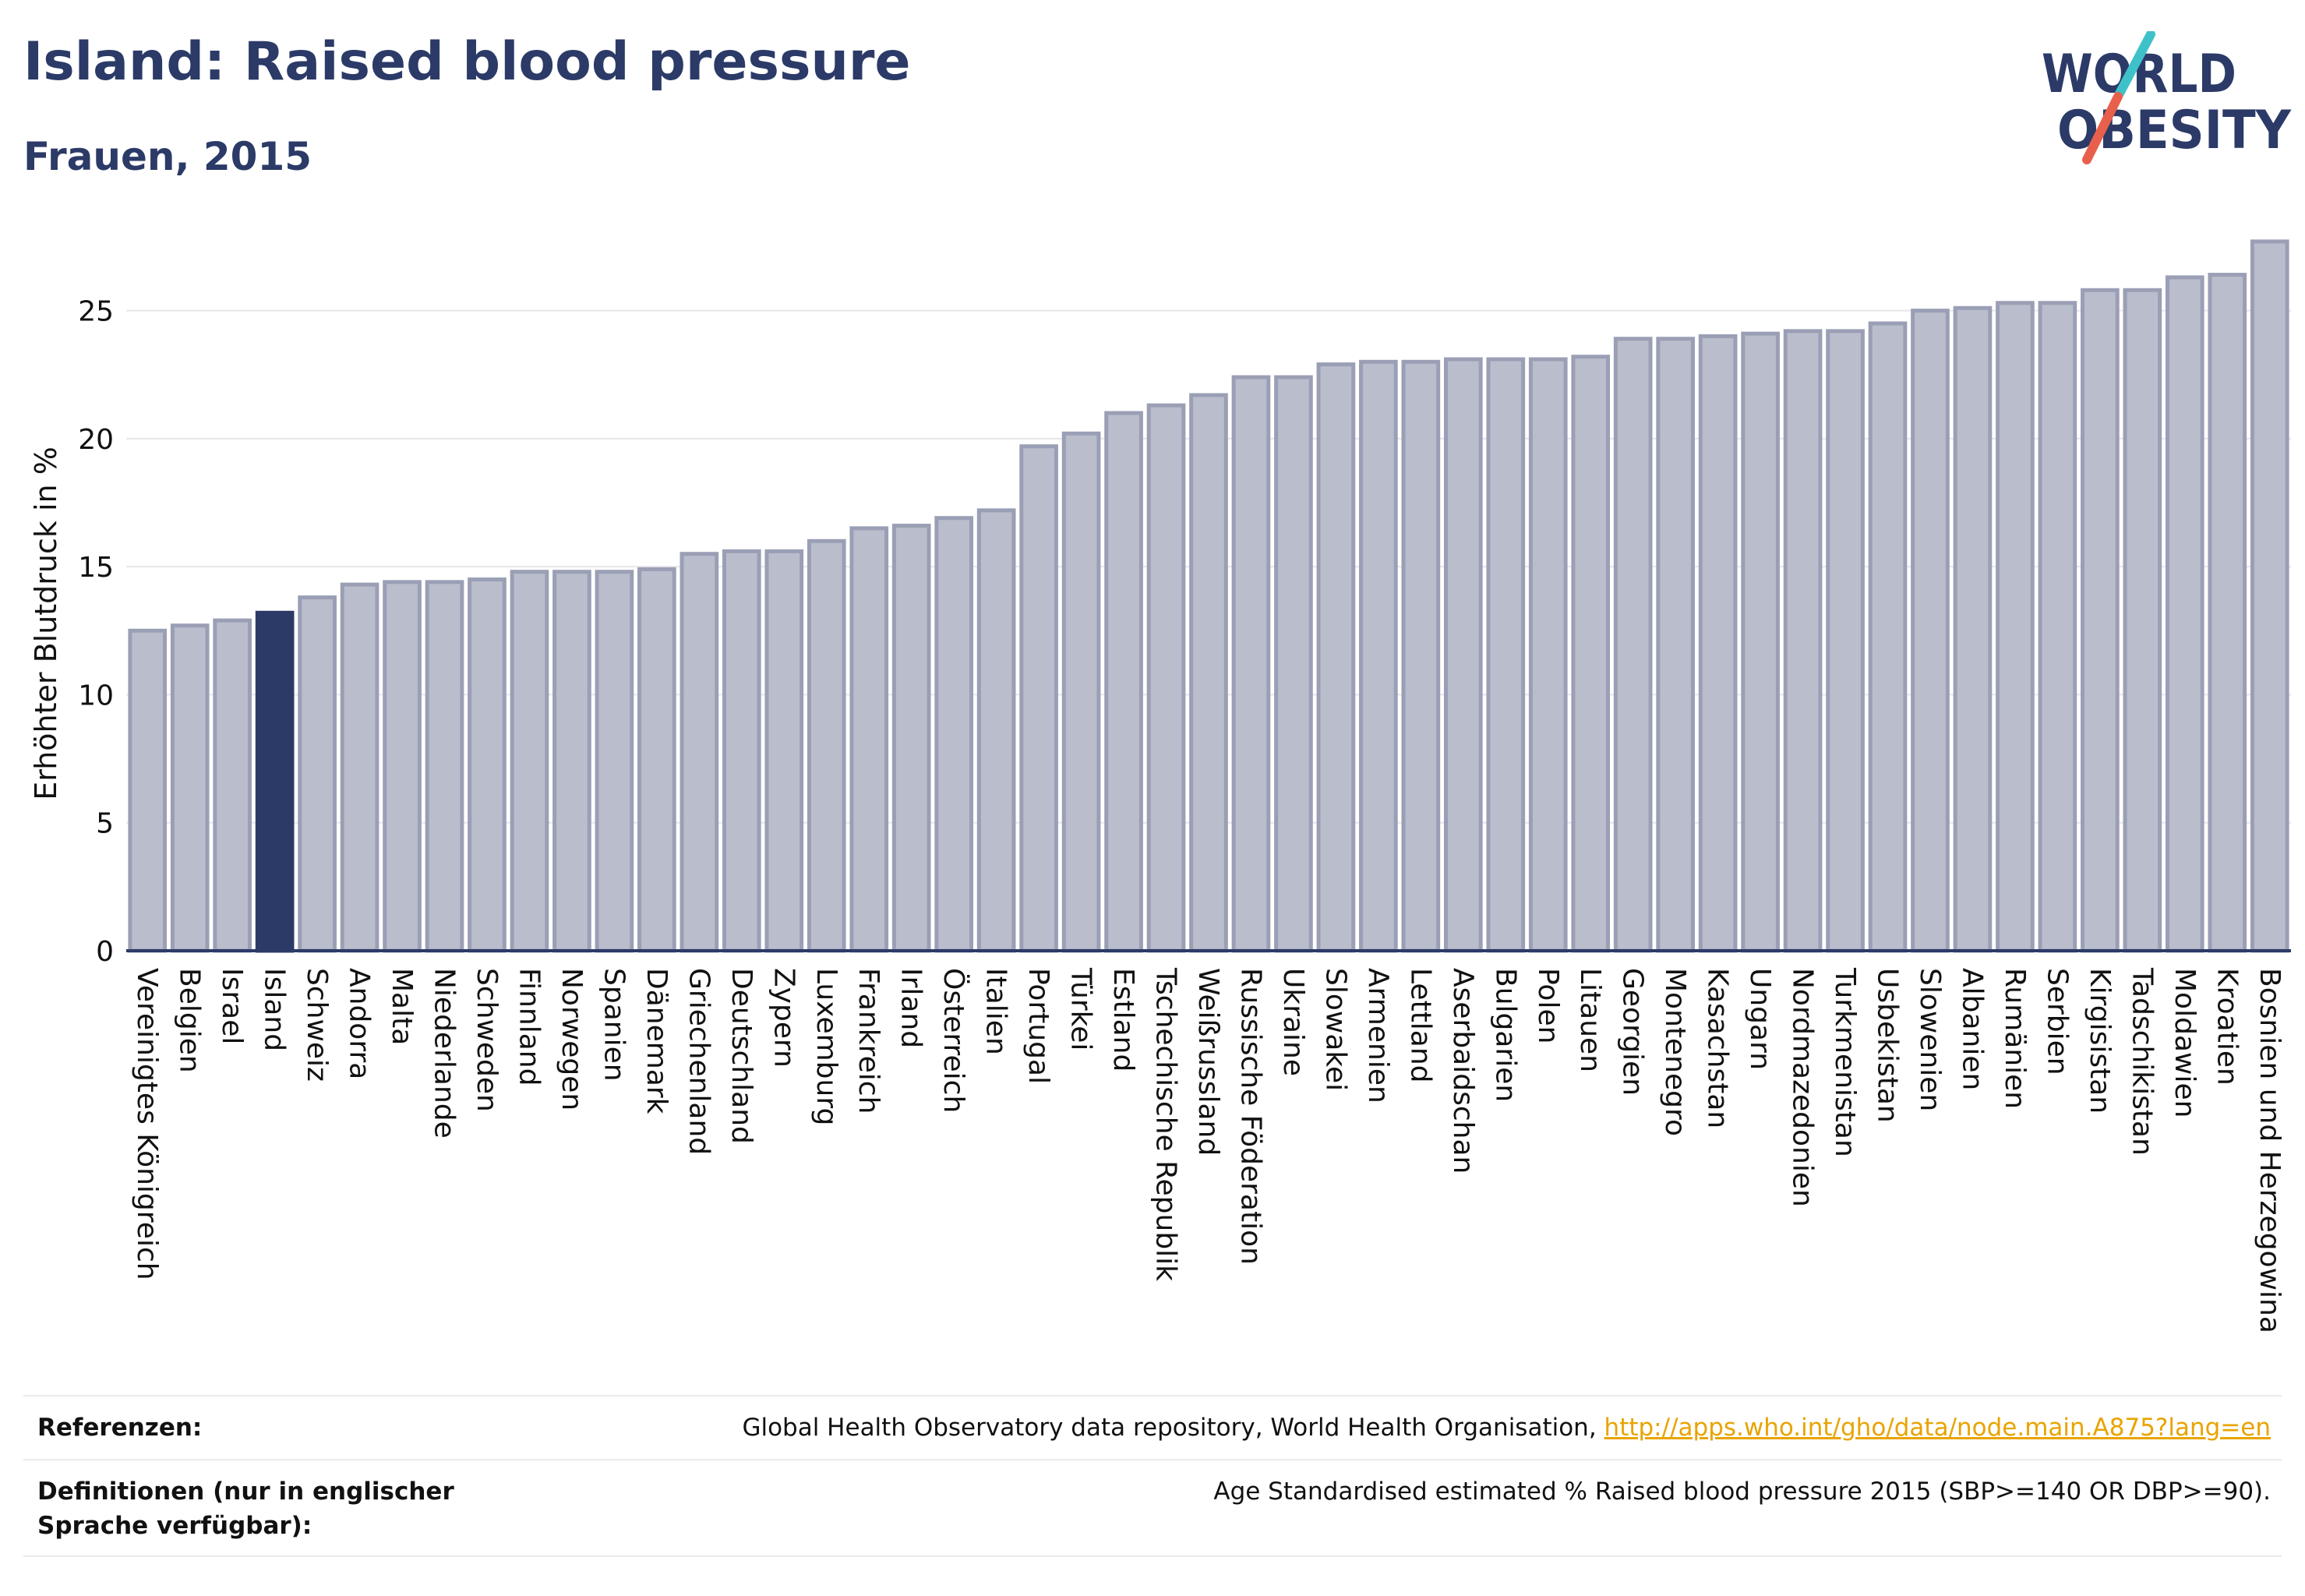 The height and width of the screenshot is (1596, 2305). I want to click on x-tick-label: Finnland, so click(529, 1027).